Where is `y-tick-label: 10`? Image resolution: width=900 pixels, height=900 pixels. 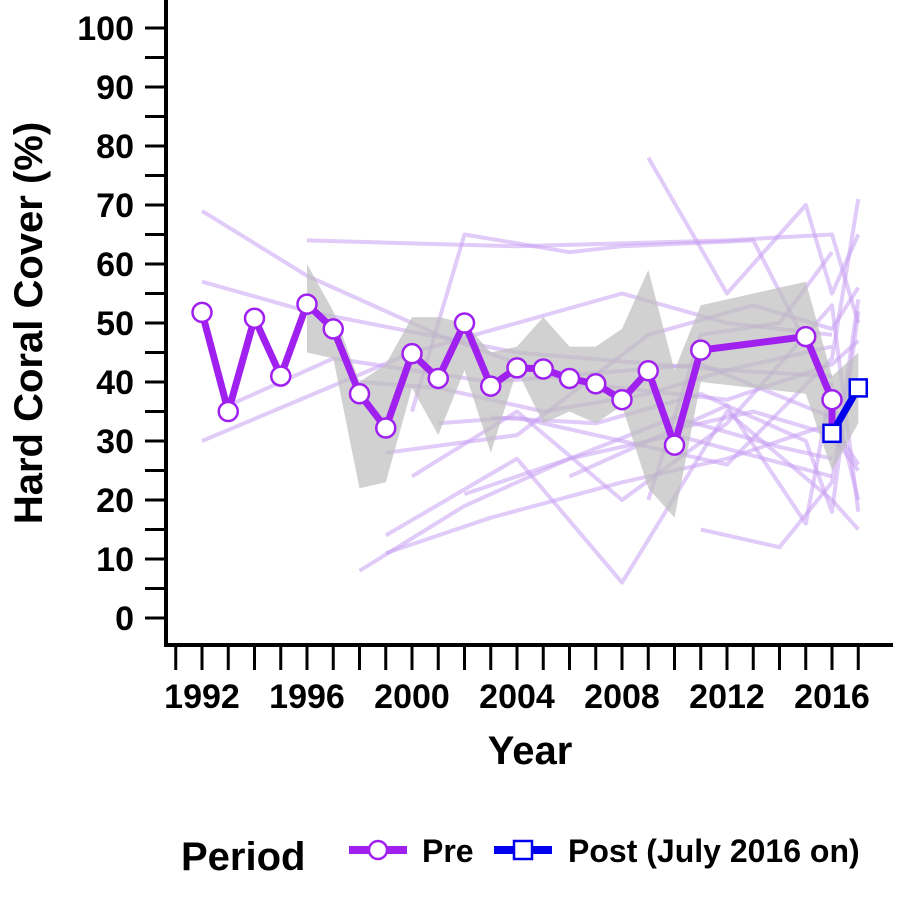 y-tick-label: 10 is located at coordinates (115, 560).